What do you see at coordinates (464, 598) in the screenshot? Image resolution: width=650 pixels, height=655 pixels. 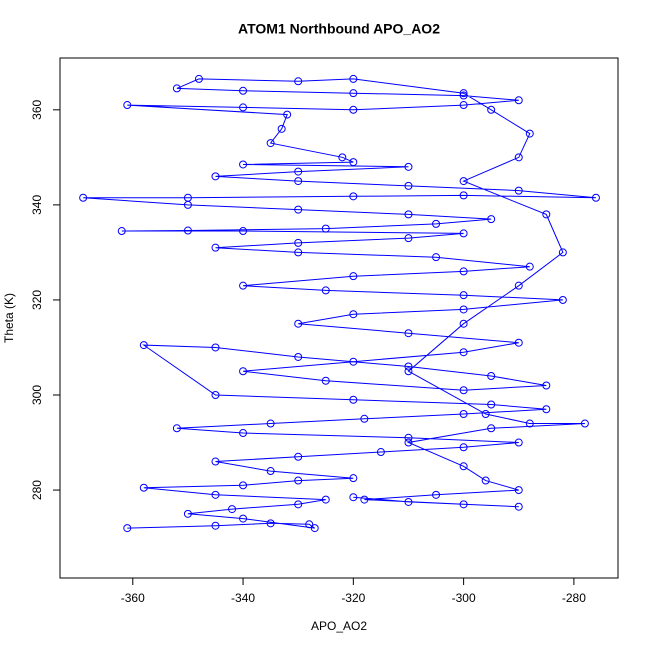 I see `x-tick-label: -300` at bounding box center [464, 598].